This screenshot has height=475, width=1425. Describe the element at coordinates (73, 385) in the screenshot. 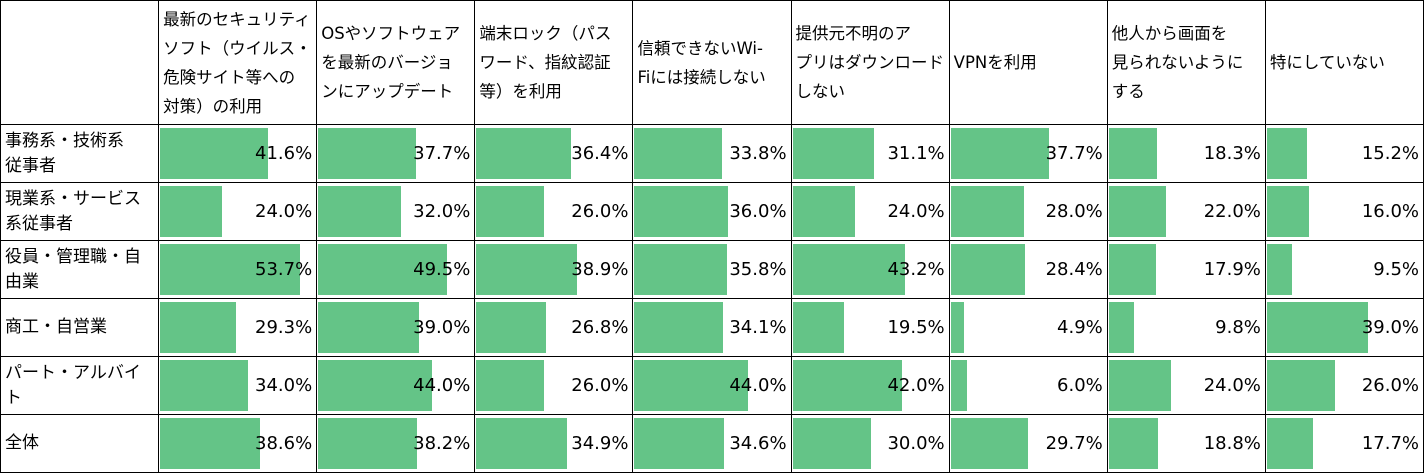

I see `row-header-label: パート・アルバイト` at that location.